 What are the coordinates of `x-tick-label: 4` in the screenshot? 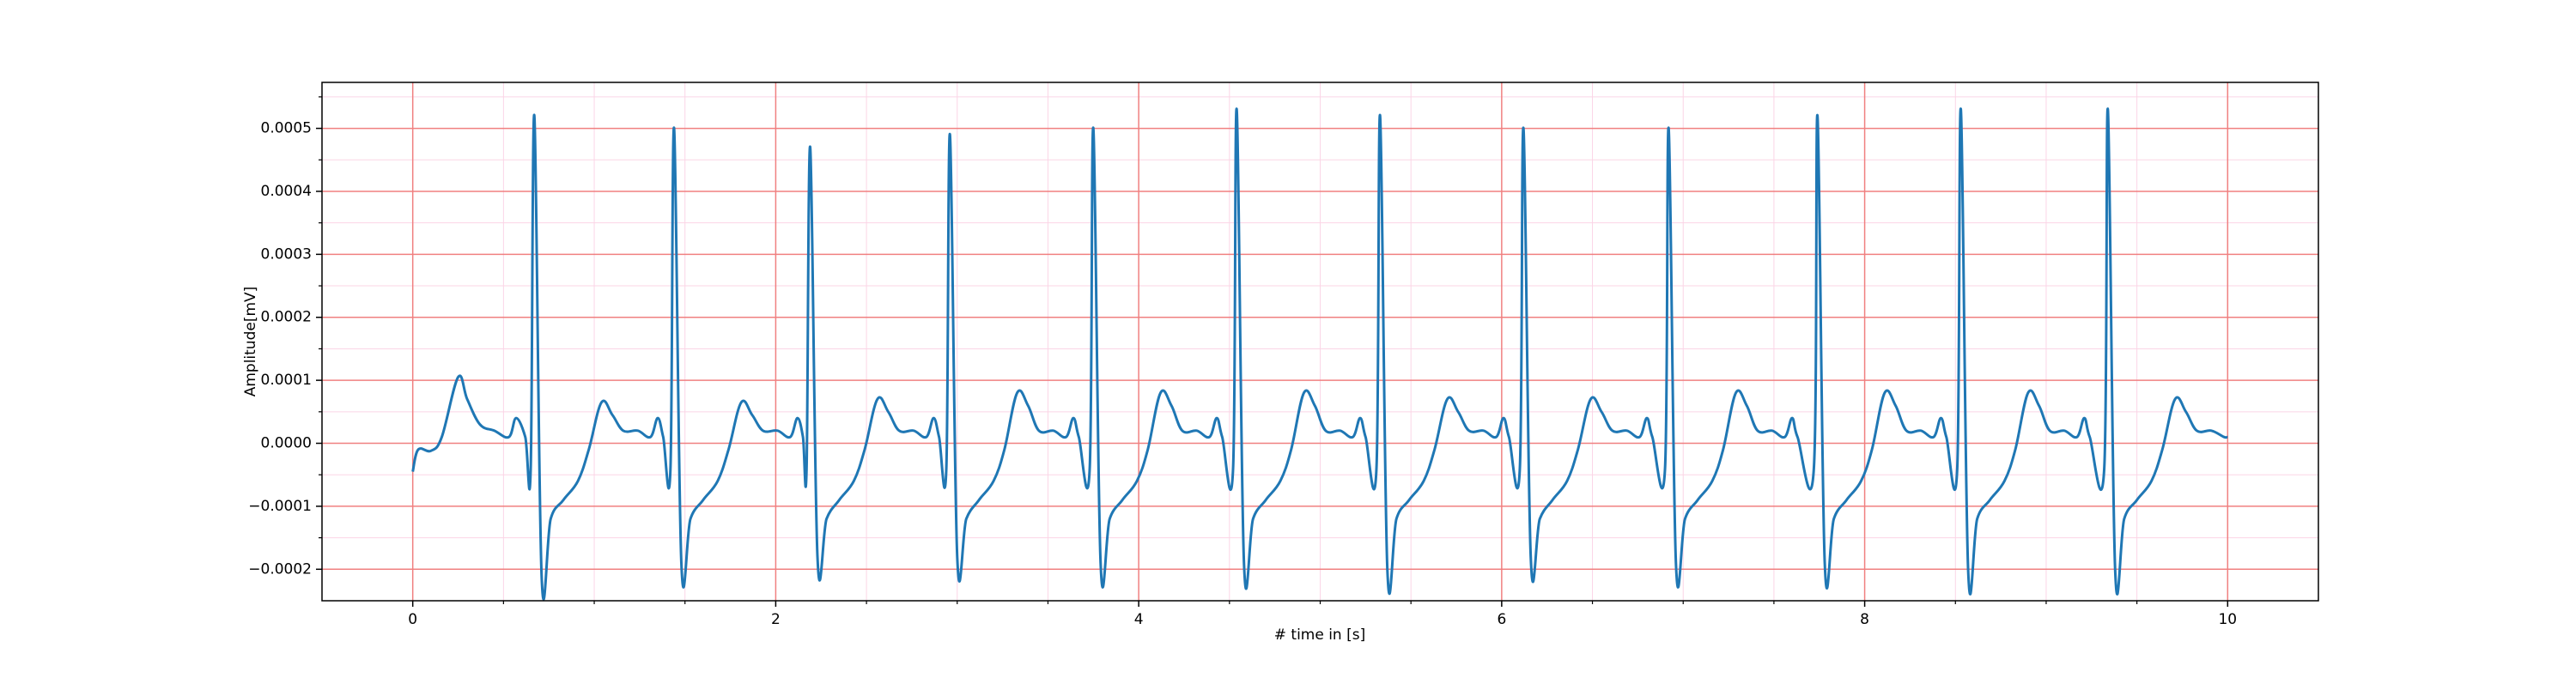 It's located at (1139, 619).